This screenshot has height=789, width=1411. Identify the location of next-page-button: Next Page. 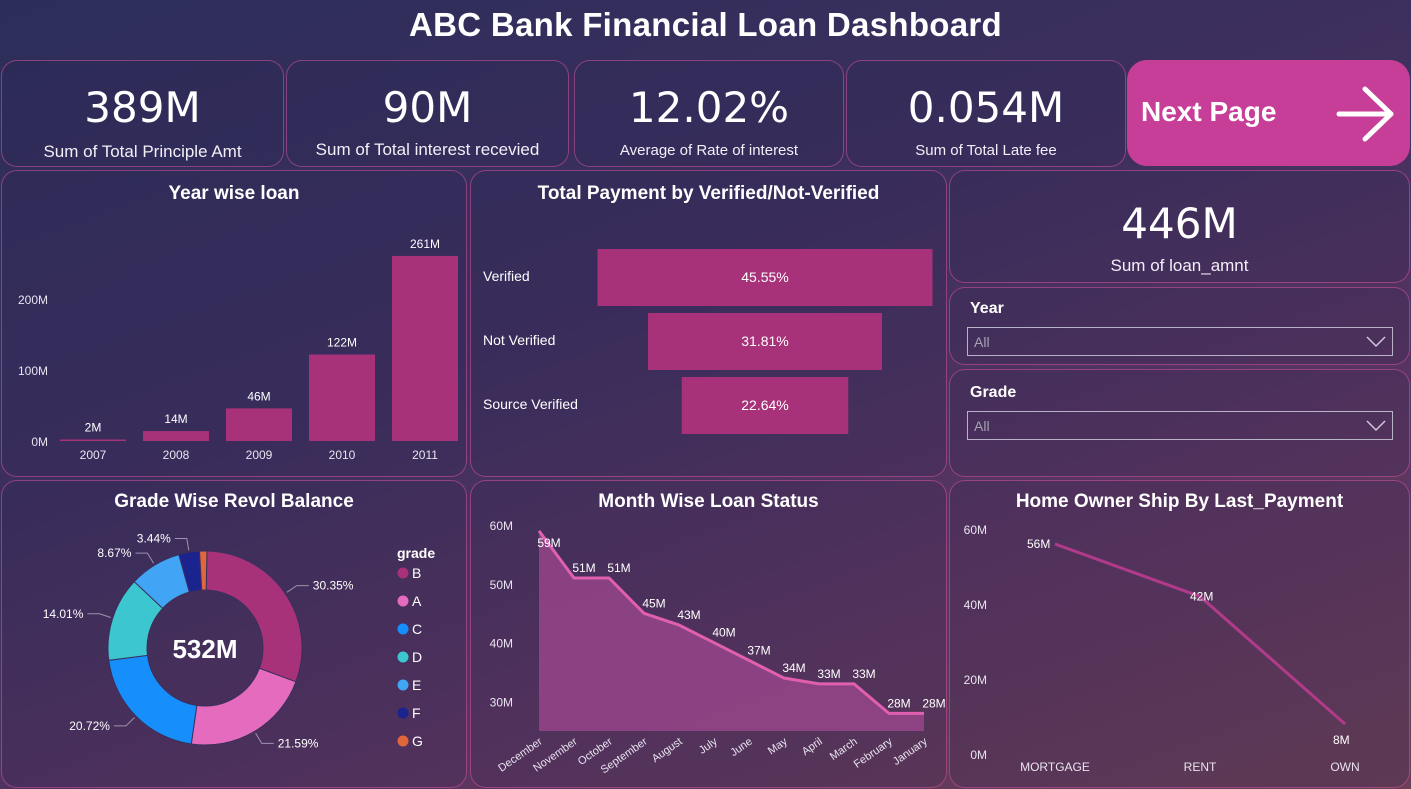
(1268, 113).